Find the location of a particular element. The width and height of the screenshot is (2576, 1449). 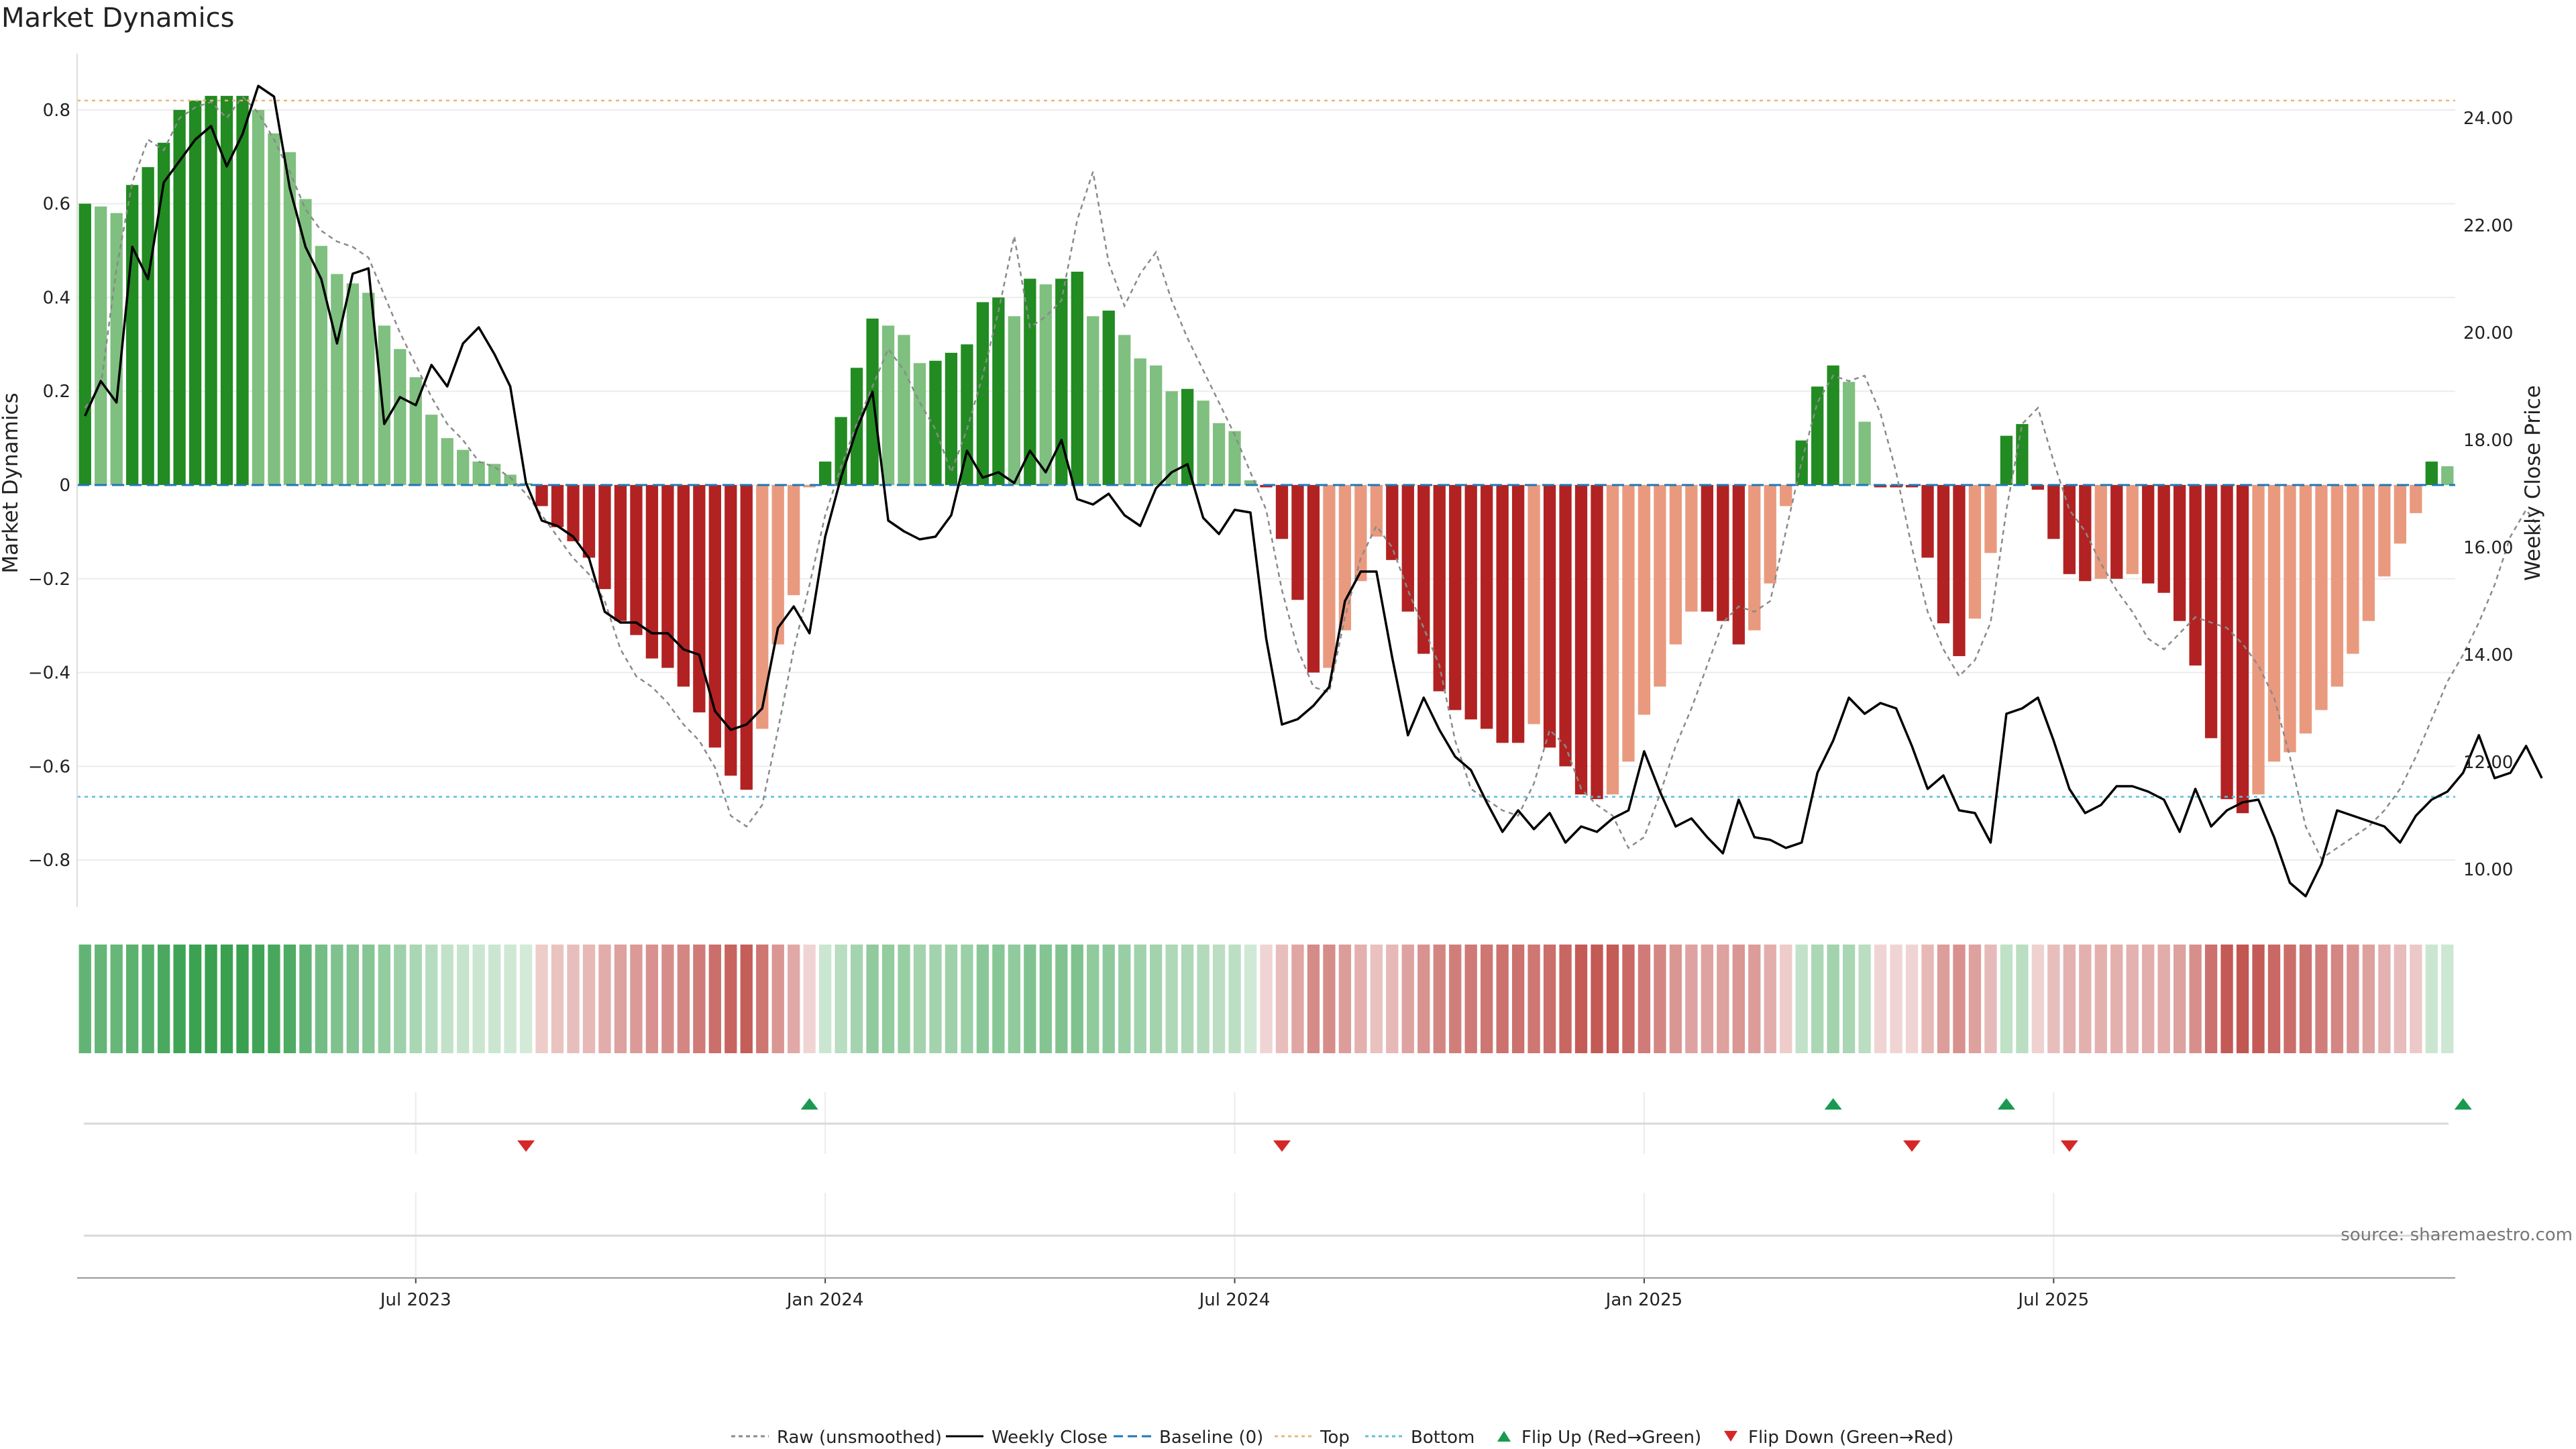

legend-baseline-label: Baseline (0) is located at coordinates (1211, 1438).